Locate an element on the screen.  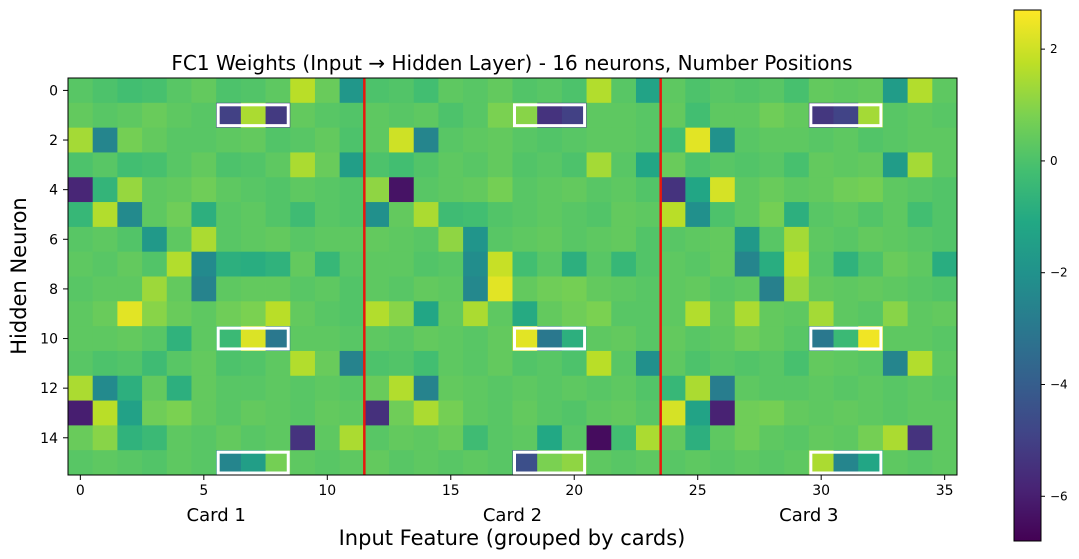
colorbar-tick-label: 2 is located at coordinates (1054, 49).